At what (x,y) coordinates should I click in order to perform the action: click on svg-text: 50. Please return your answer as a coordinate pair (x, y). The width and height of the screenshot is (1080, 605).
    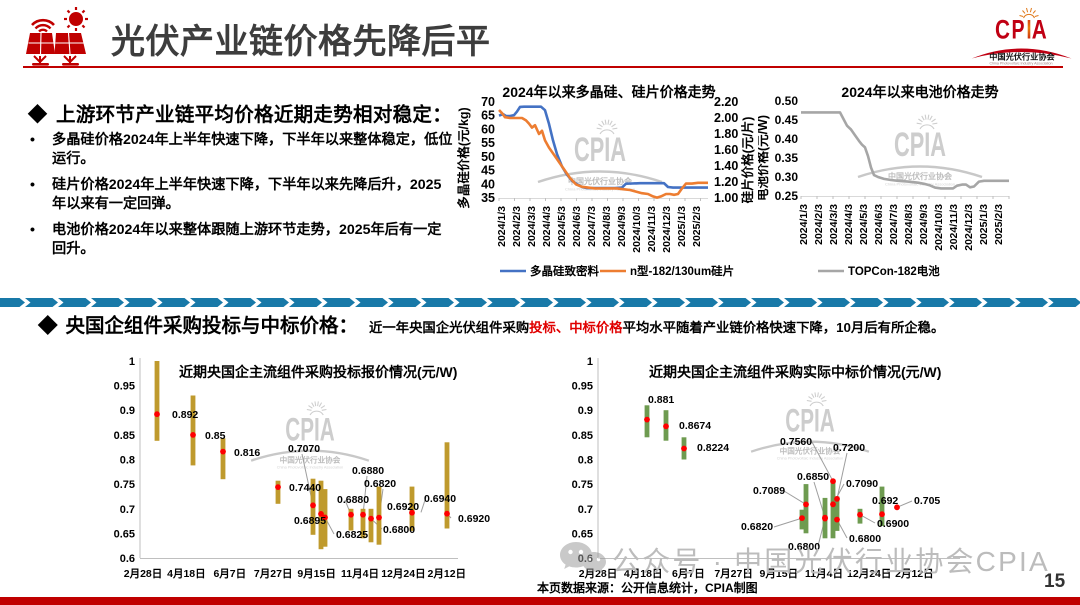
    Looking at the image, I should click on (488, 157).